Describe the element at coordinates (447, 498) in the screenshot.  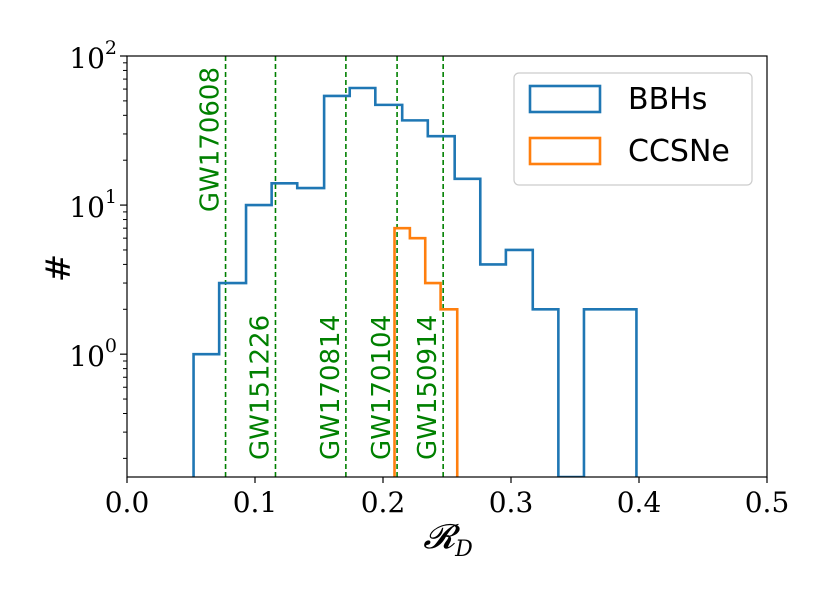
I see `x-axis: 0.0 0.1 0.2 0.3 0.4 0.5` at that location.